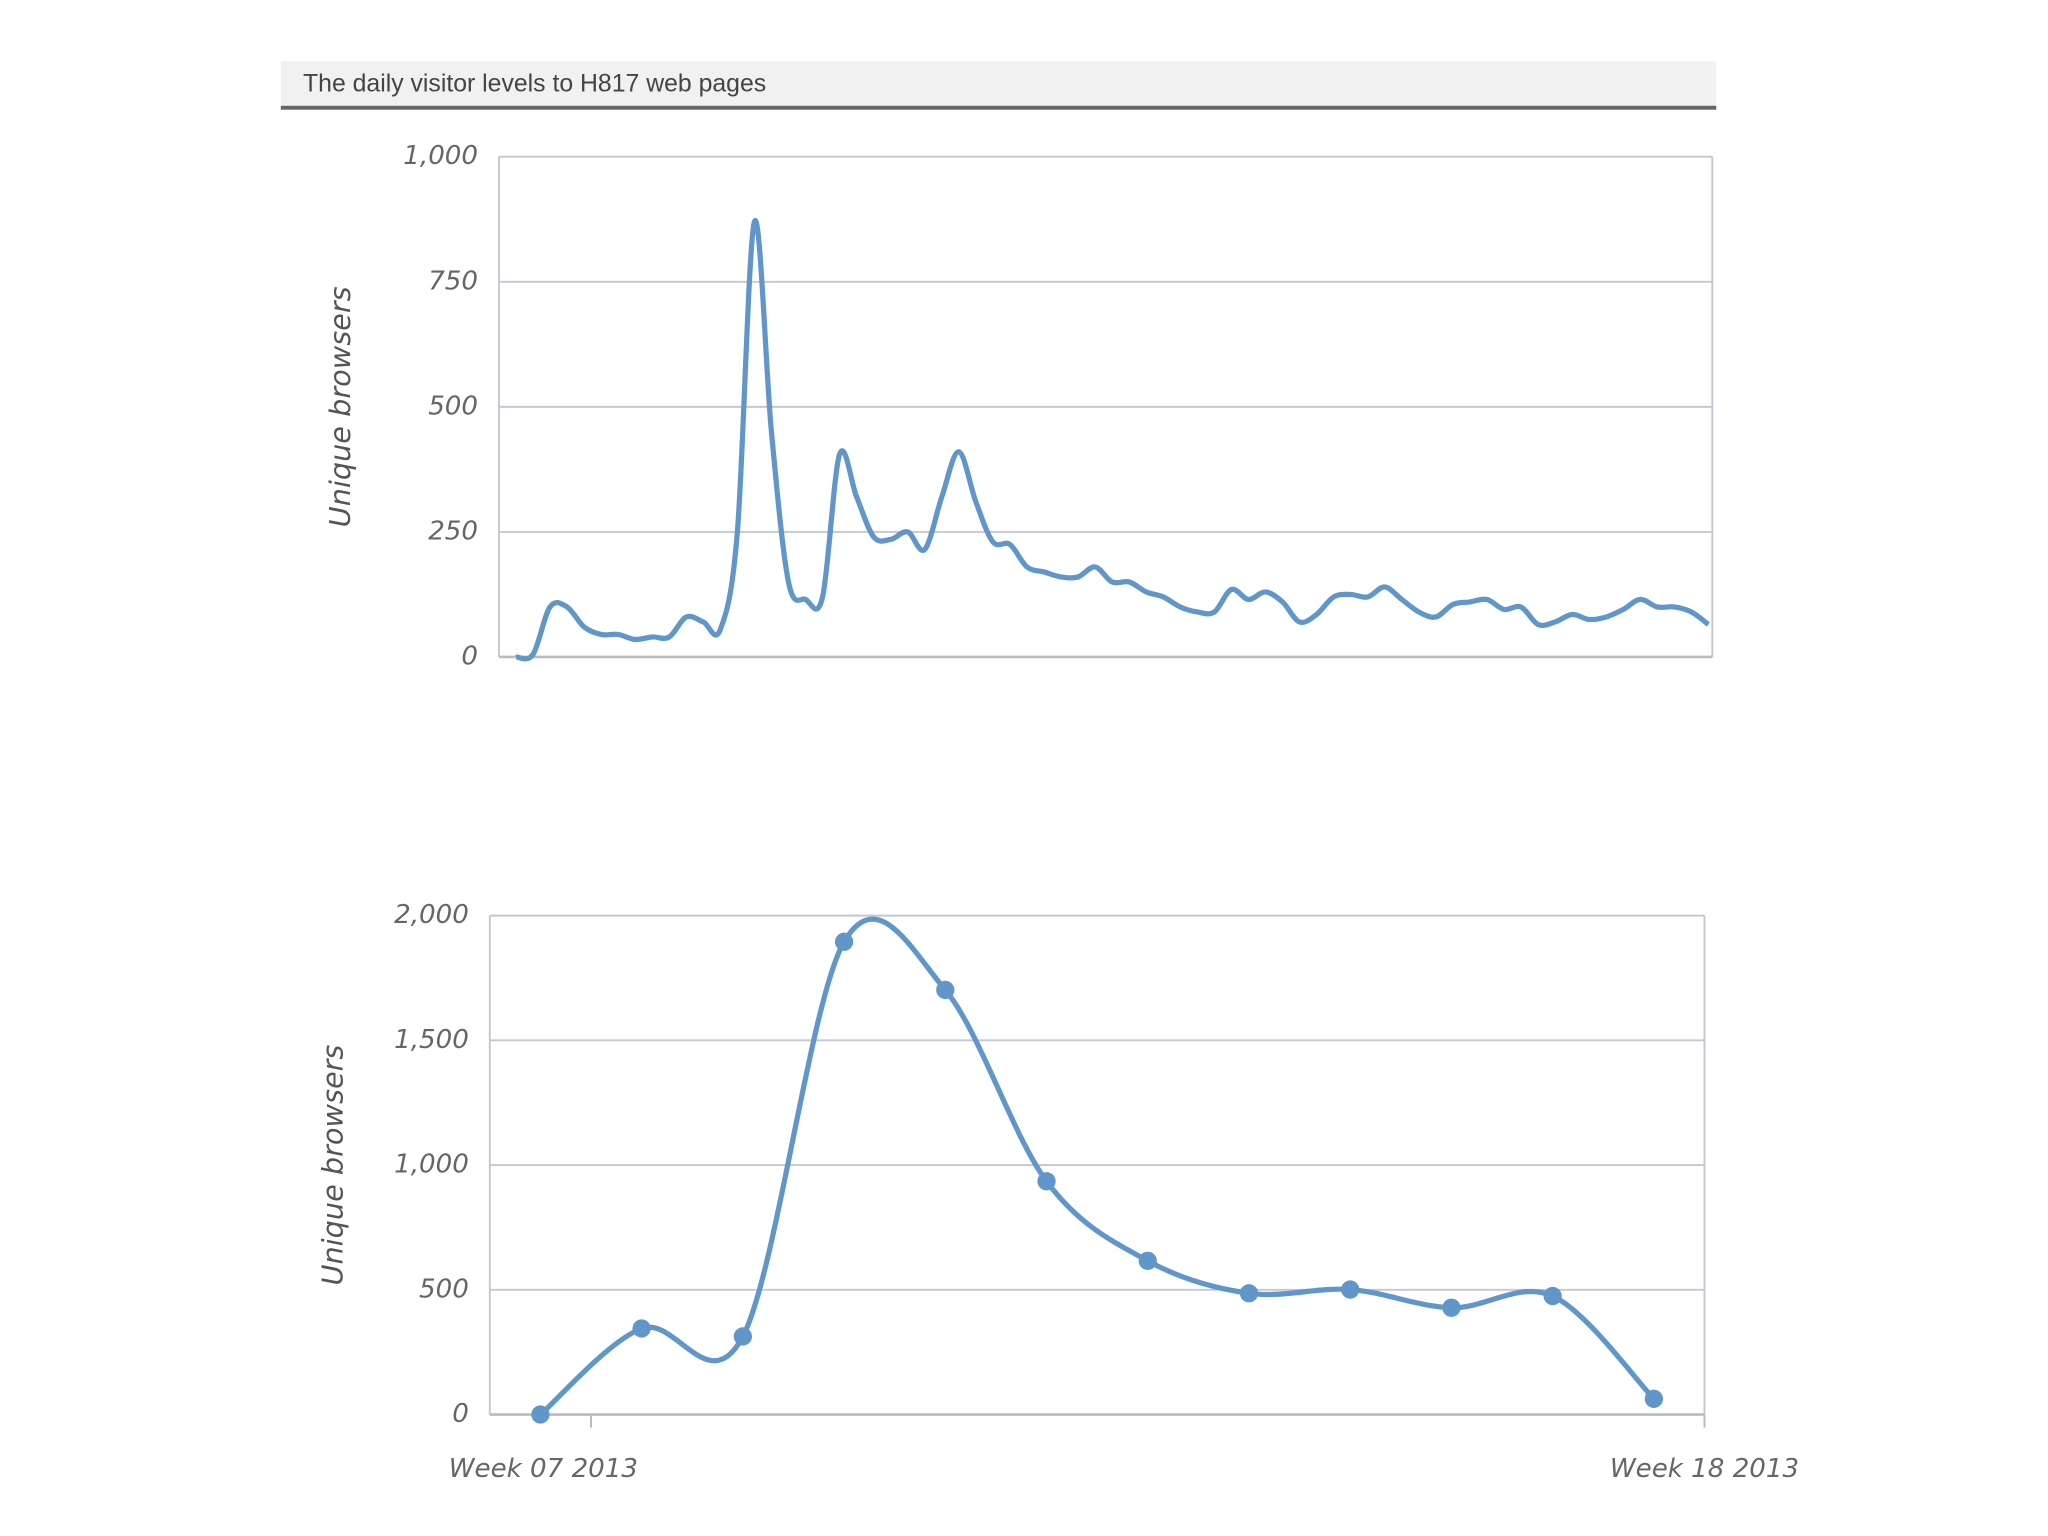  I want to click on x-tick-label: Week 18 2013, so click(1704, 1469).